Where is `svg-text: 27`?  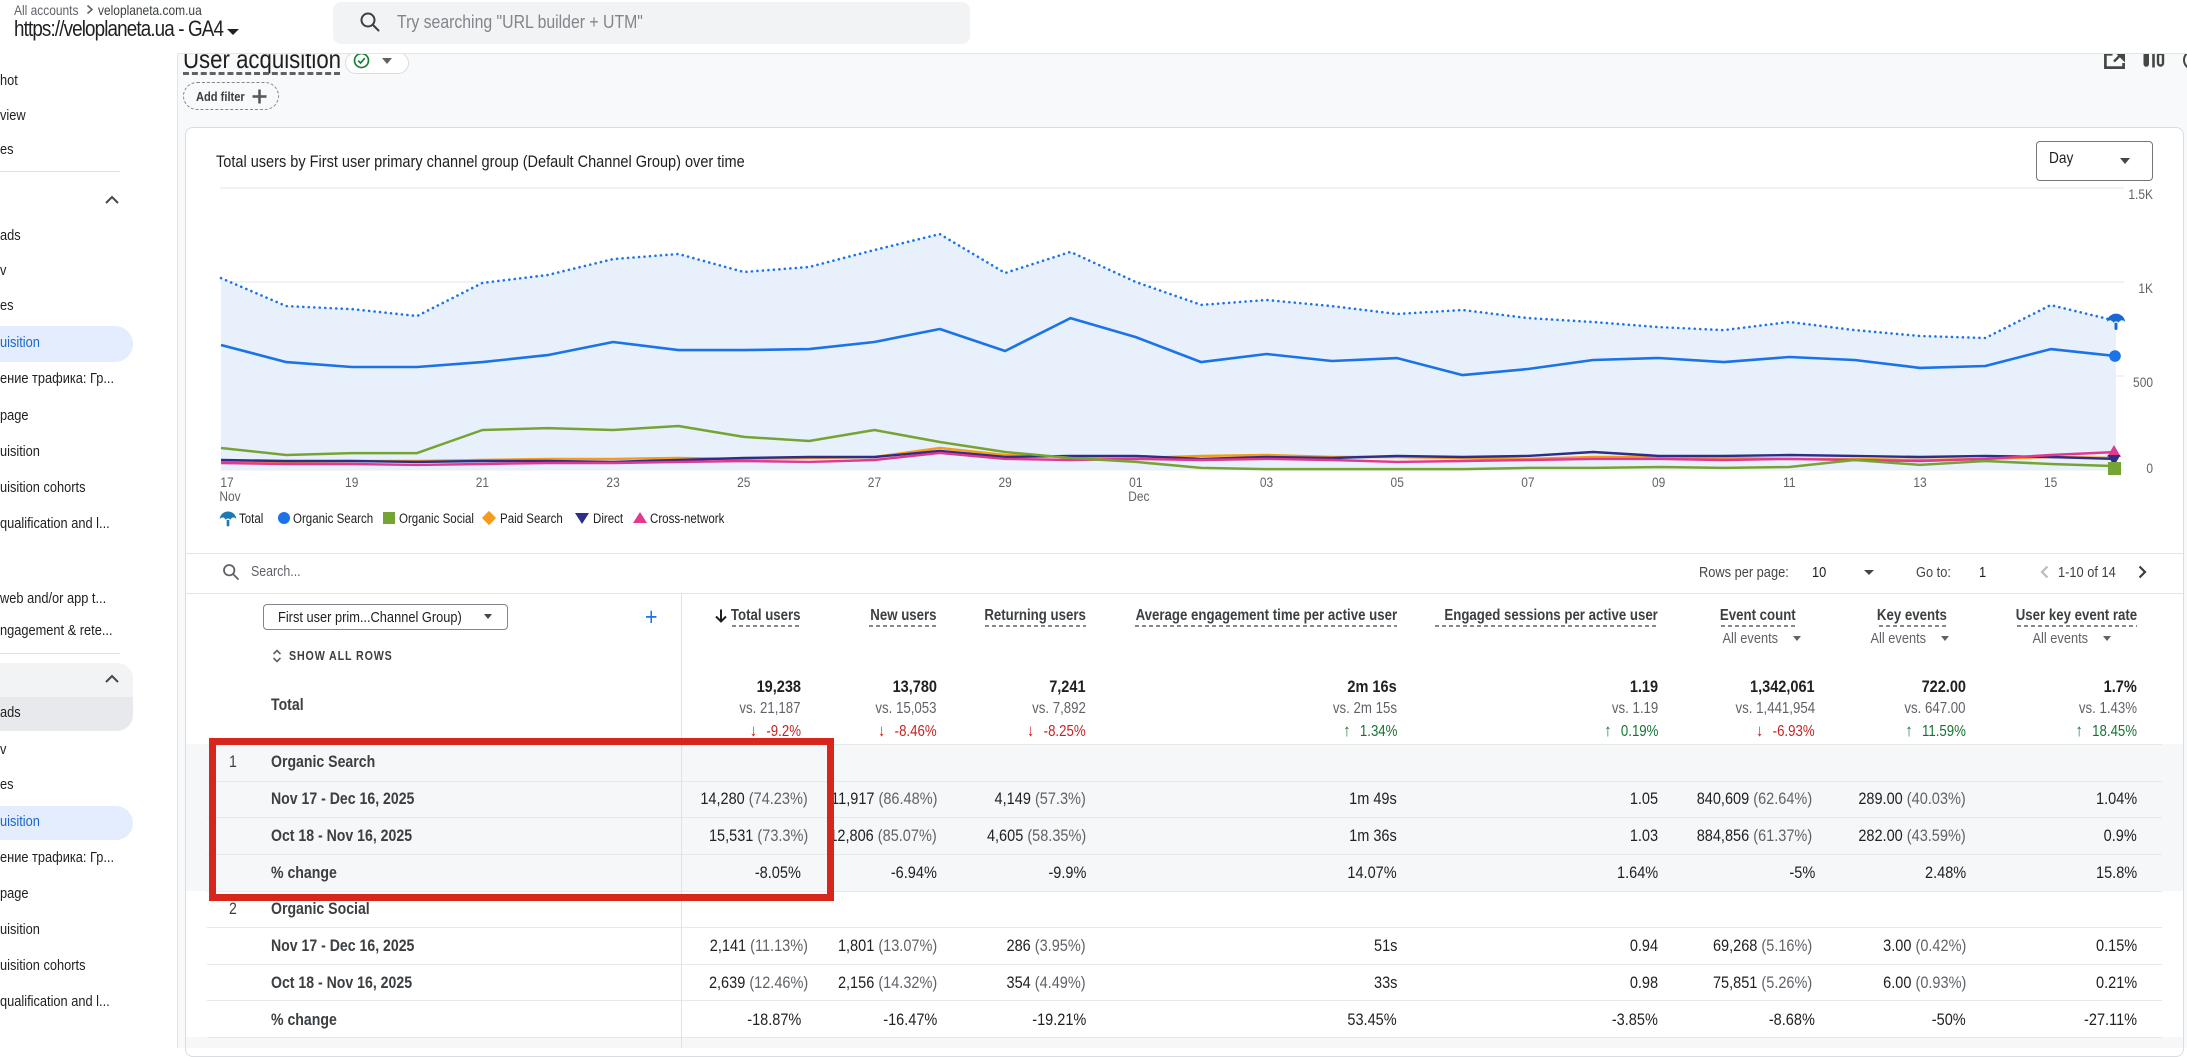
svg-text: 27 is located at coordinates (874, 482).